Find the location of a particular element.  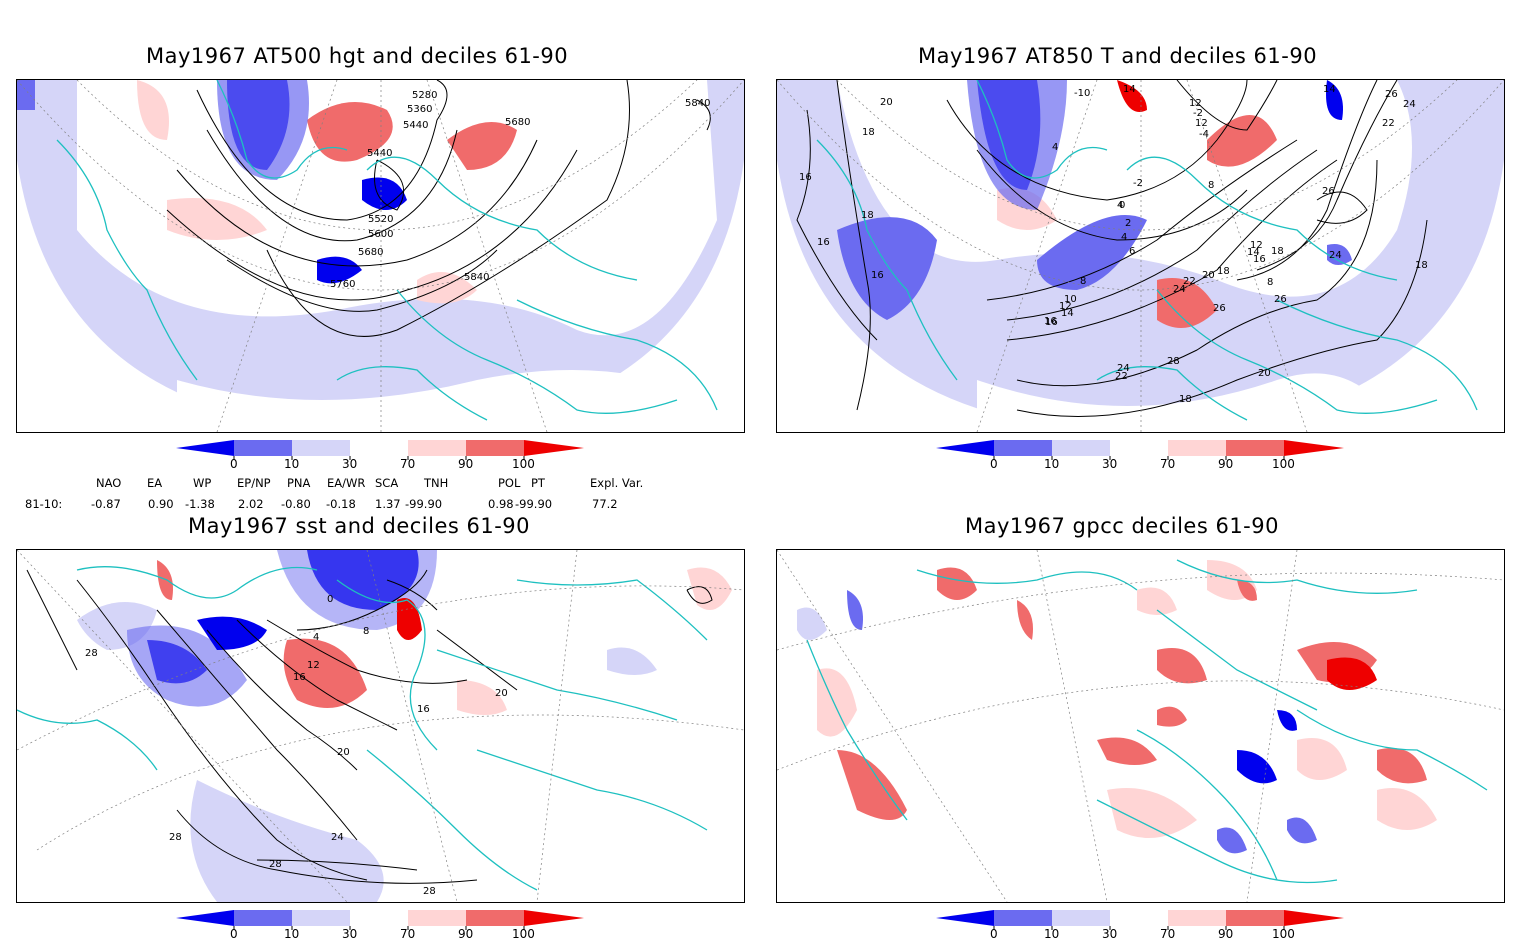

index-value-pt: -99.90 is located at coordinates (534, 504).